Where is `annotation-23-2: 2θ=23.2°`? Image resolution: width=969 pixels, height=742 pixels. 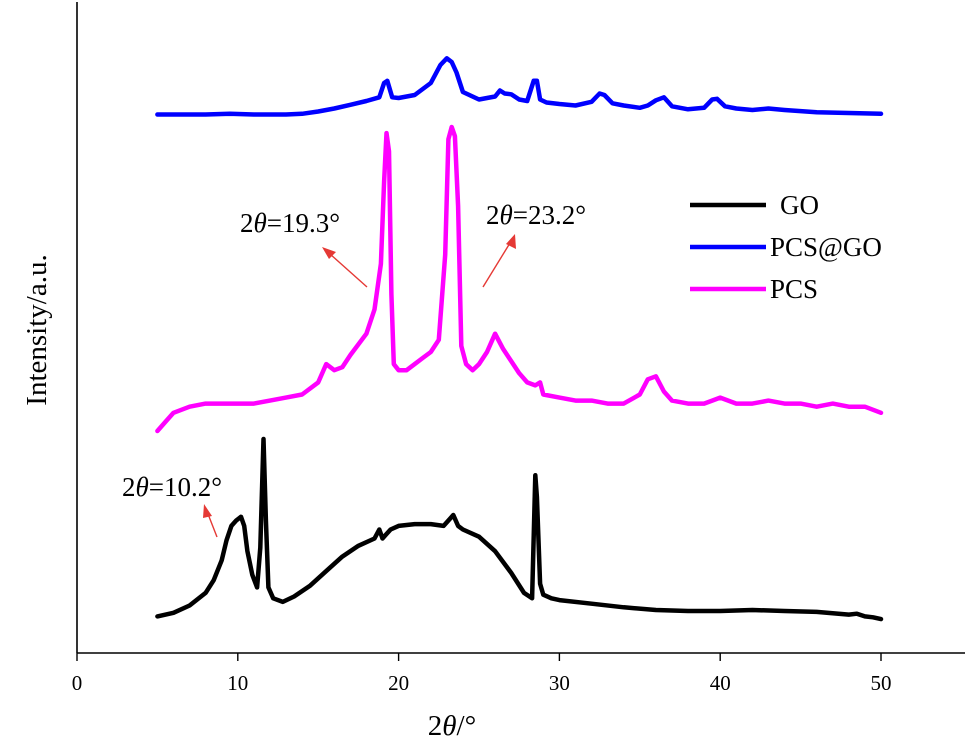
annotation-23-2: 2θ=23.2° is located at coordinates (536, 215).